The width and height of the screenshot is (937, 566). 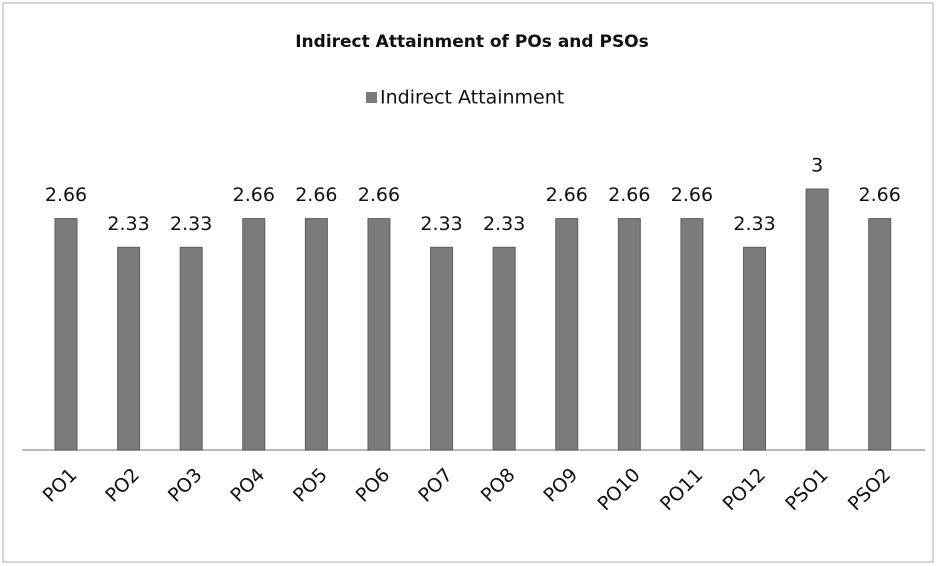 I want to click on chart-title: Indirect Attainment of POs and PSOs, so click(x=472, y=42).